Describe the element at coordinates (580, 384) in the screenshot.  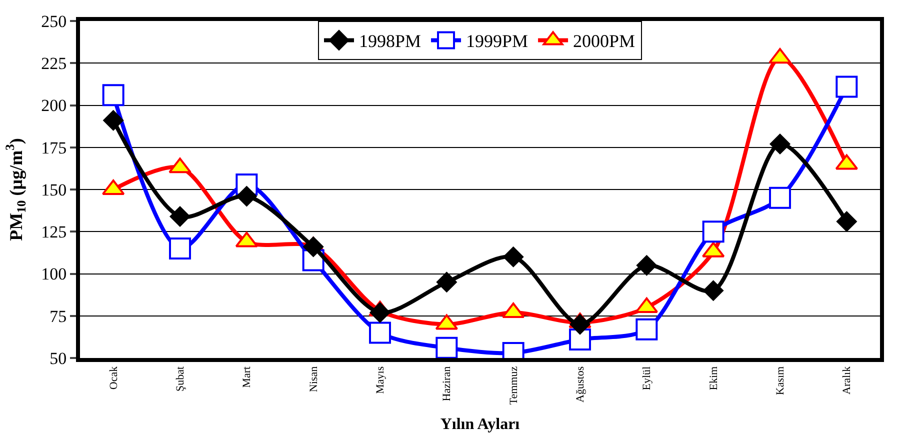
I see `x-tick-label: Ağustos` at that location.